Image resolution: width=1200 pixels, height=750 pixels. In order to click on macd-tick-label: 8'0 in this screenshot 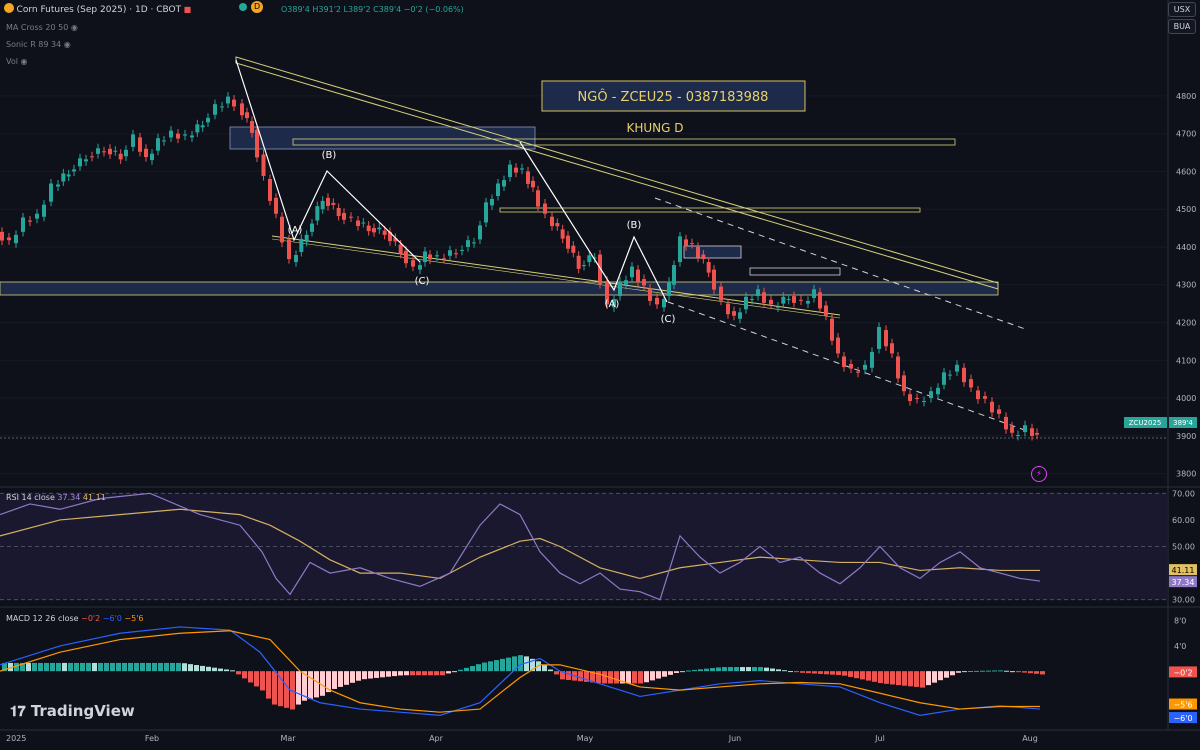, I will do `click(1180, 621)`.